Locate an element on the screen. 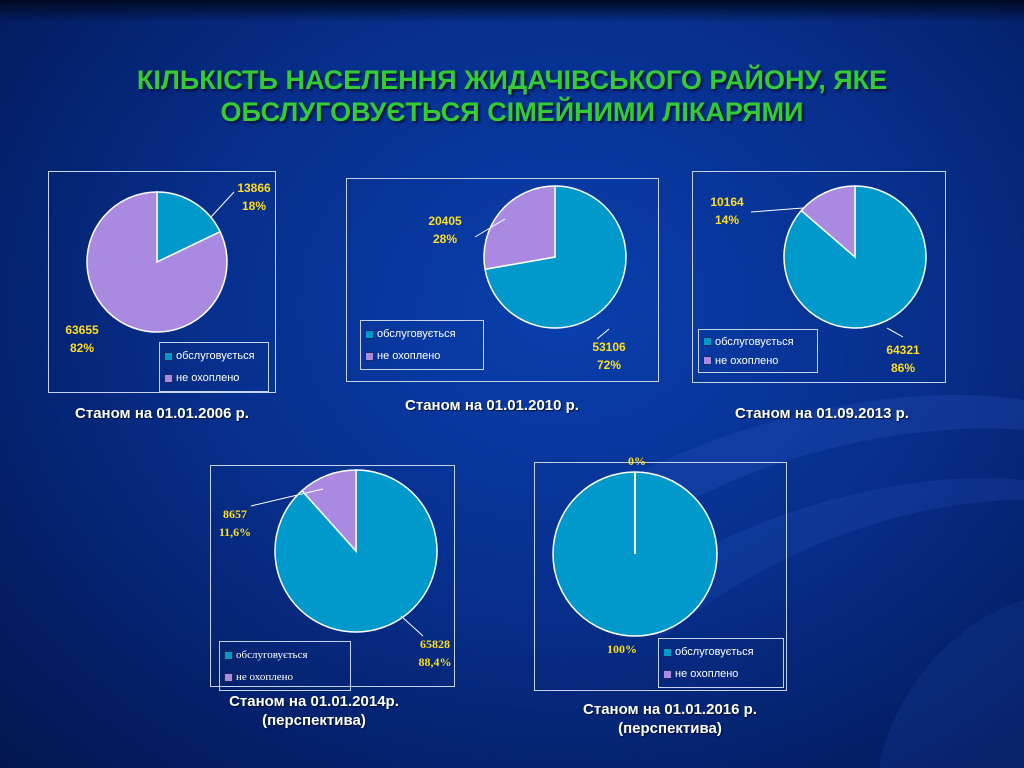 The image size is (1024, 768). data-label-served: 13866 18% is located at coordinates (254, 197).